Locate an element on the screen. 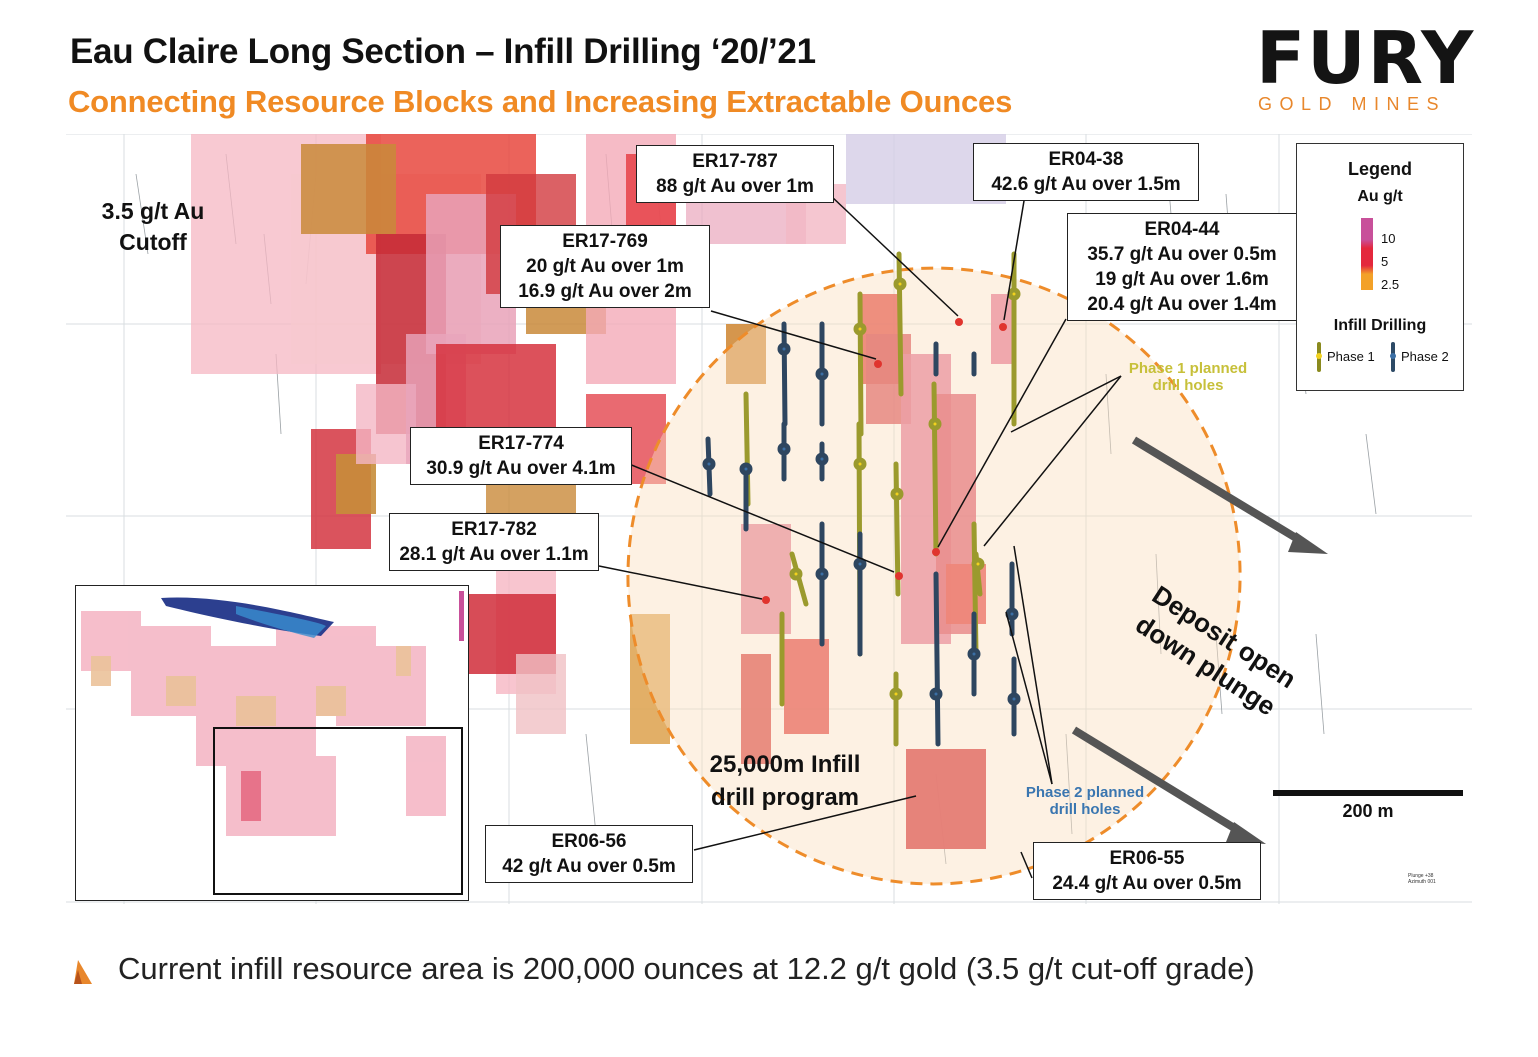 The image size is (1538, 1057). legend-tick-10: 10 is located at coordinates (1388, 238).